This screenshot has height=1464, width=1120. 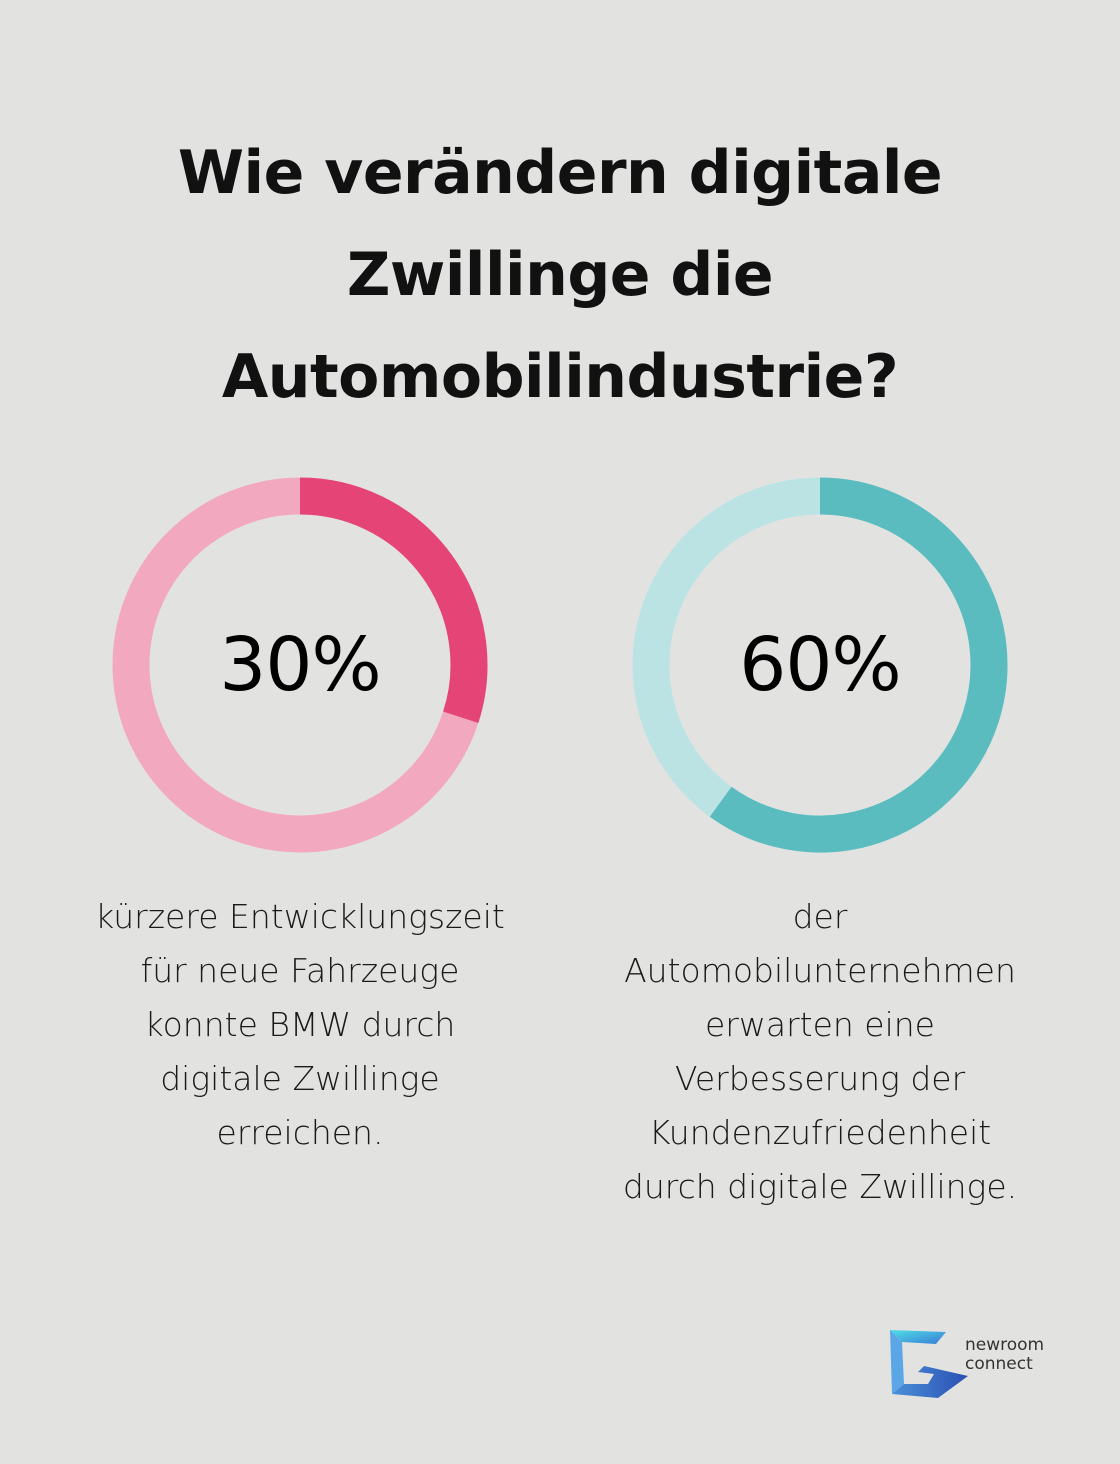 I want to click on description-line: Automobilunternehmen, so click(x=820, y=970).